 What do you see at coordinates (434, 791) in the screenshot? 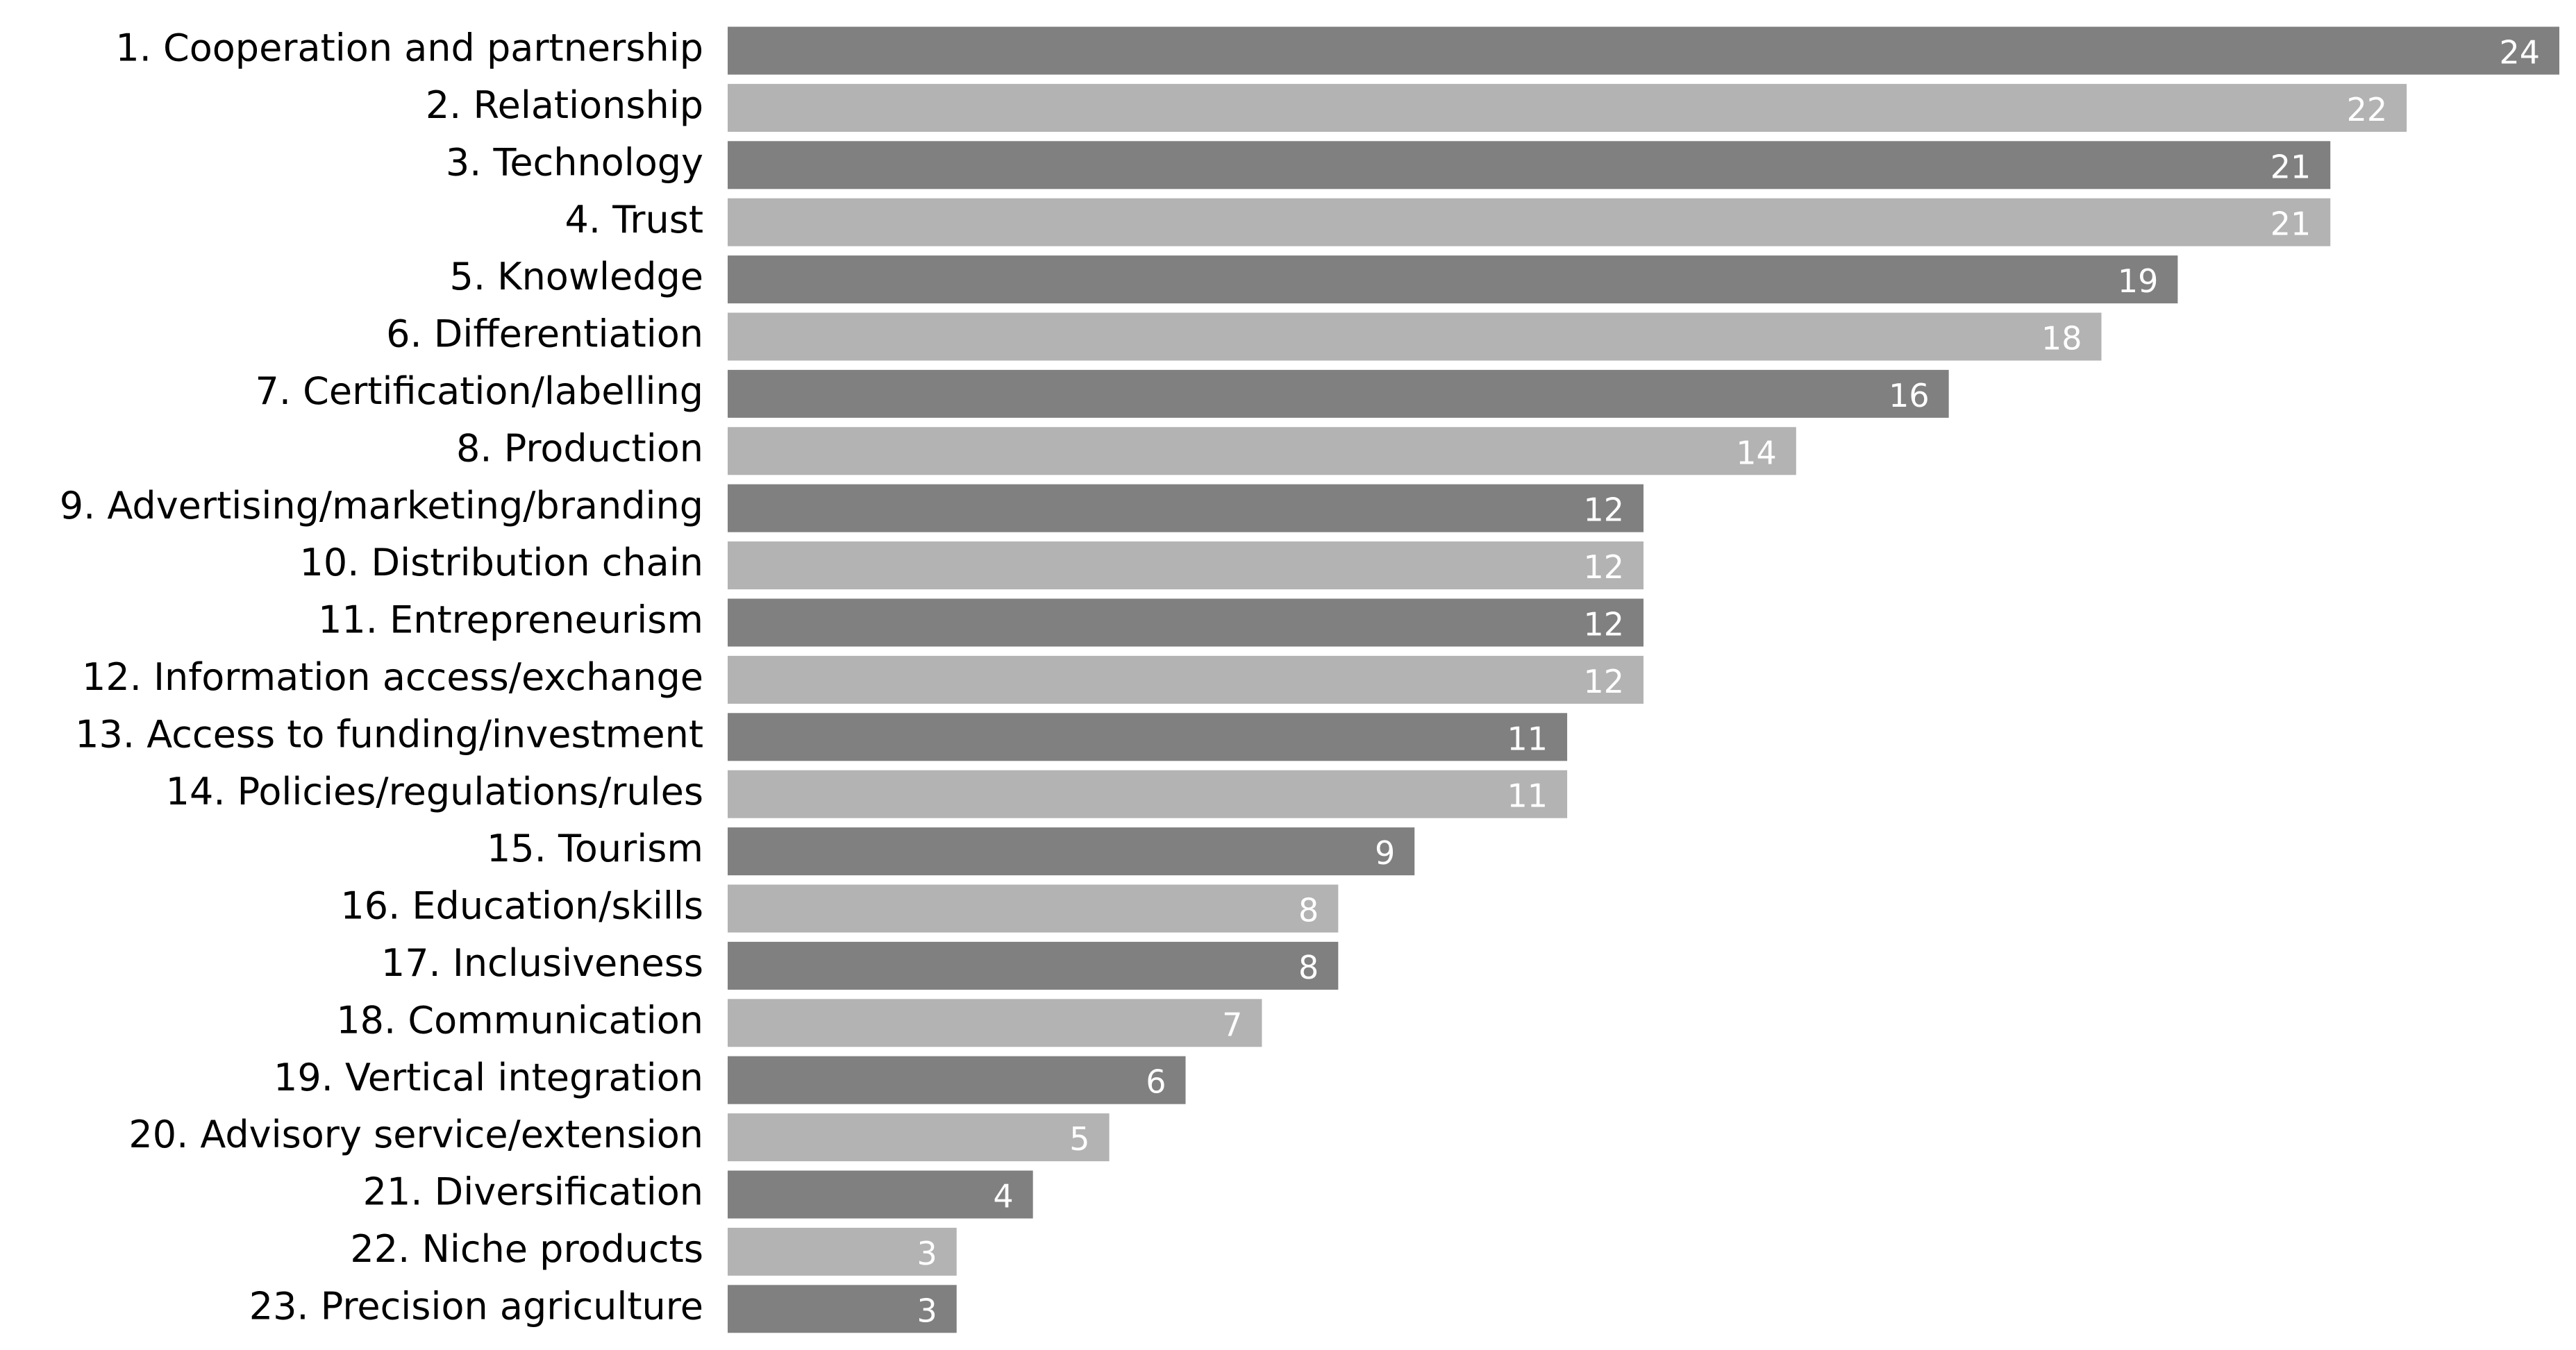
I see `category-label: 14. Policies/regulations/rules` at bounding box center [434, 791].